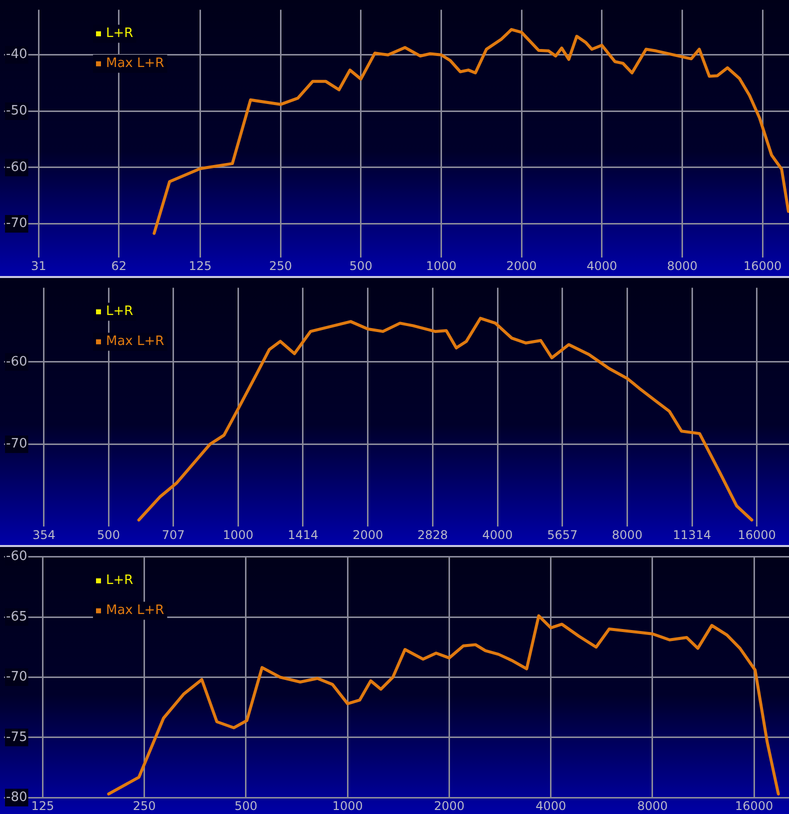 This screenshot has width=789, height=814. Describe the element at coordinates (17, 797) in the screenshot. I see `y-tick-label: -80` at that location.